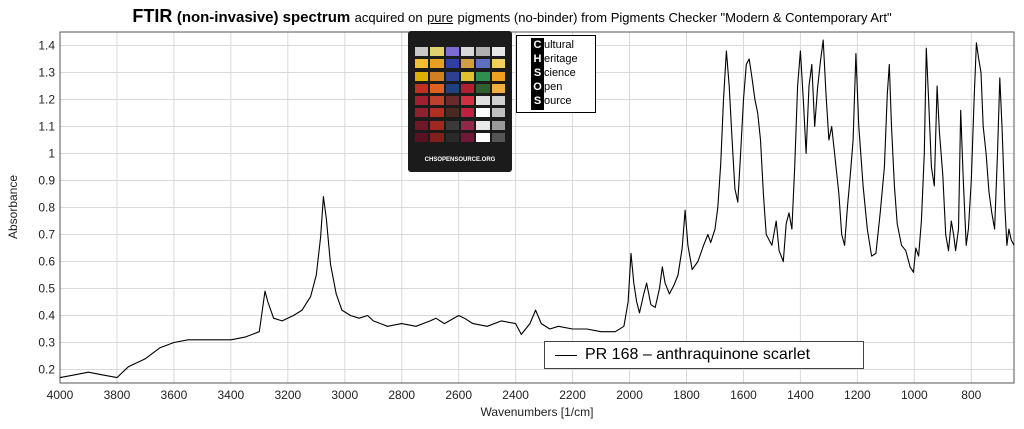 Image resolution: width=1024 pixels, height=429 pixels. Describe the element at coordinates (263, 17) in the screenshot. I see `title-spectrum: (non-invasive) spectrum` at that location.